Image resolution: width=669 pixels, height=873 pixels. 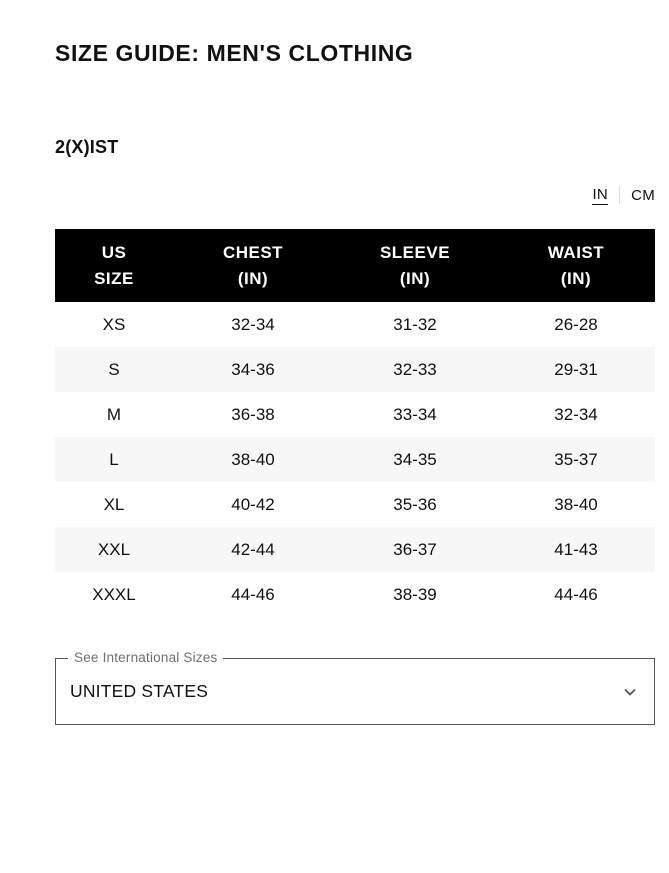 I want to click on cell-waist: 29-31, so click(x=576, y=369).